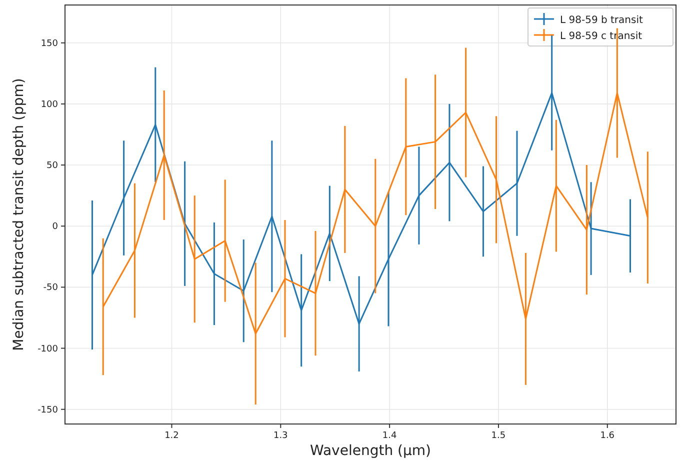 The height and width of the screenshot is (461, 686). Describe the element at coordinates (50, 288) in the screenshot. I see `y-tick-label: -50` at that location.